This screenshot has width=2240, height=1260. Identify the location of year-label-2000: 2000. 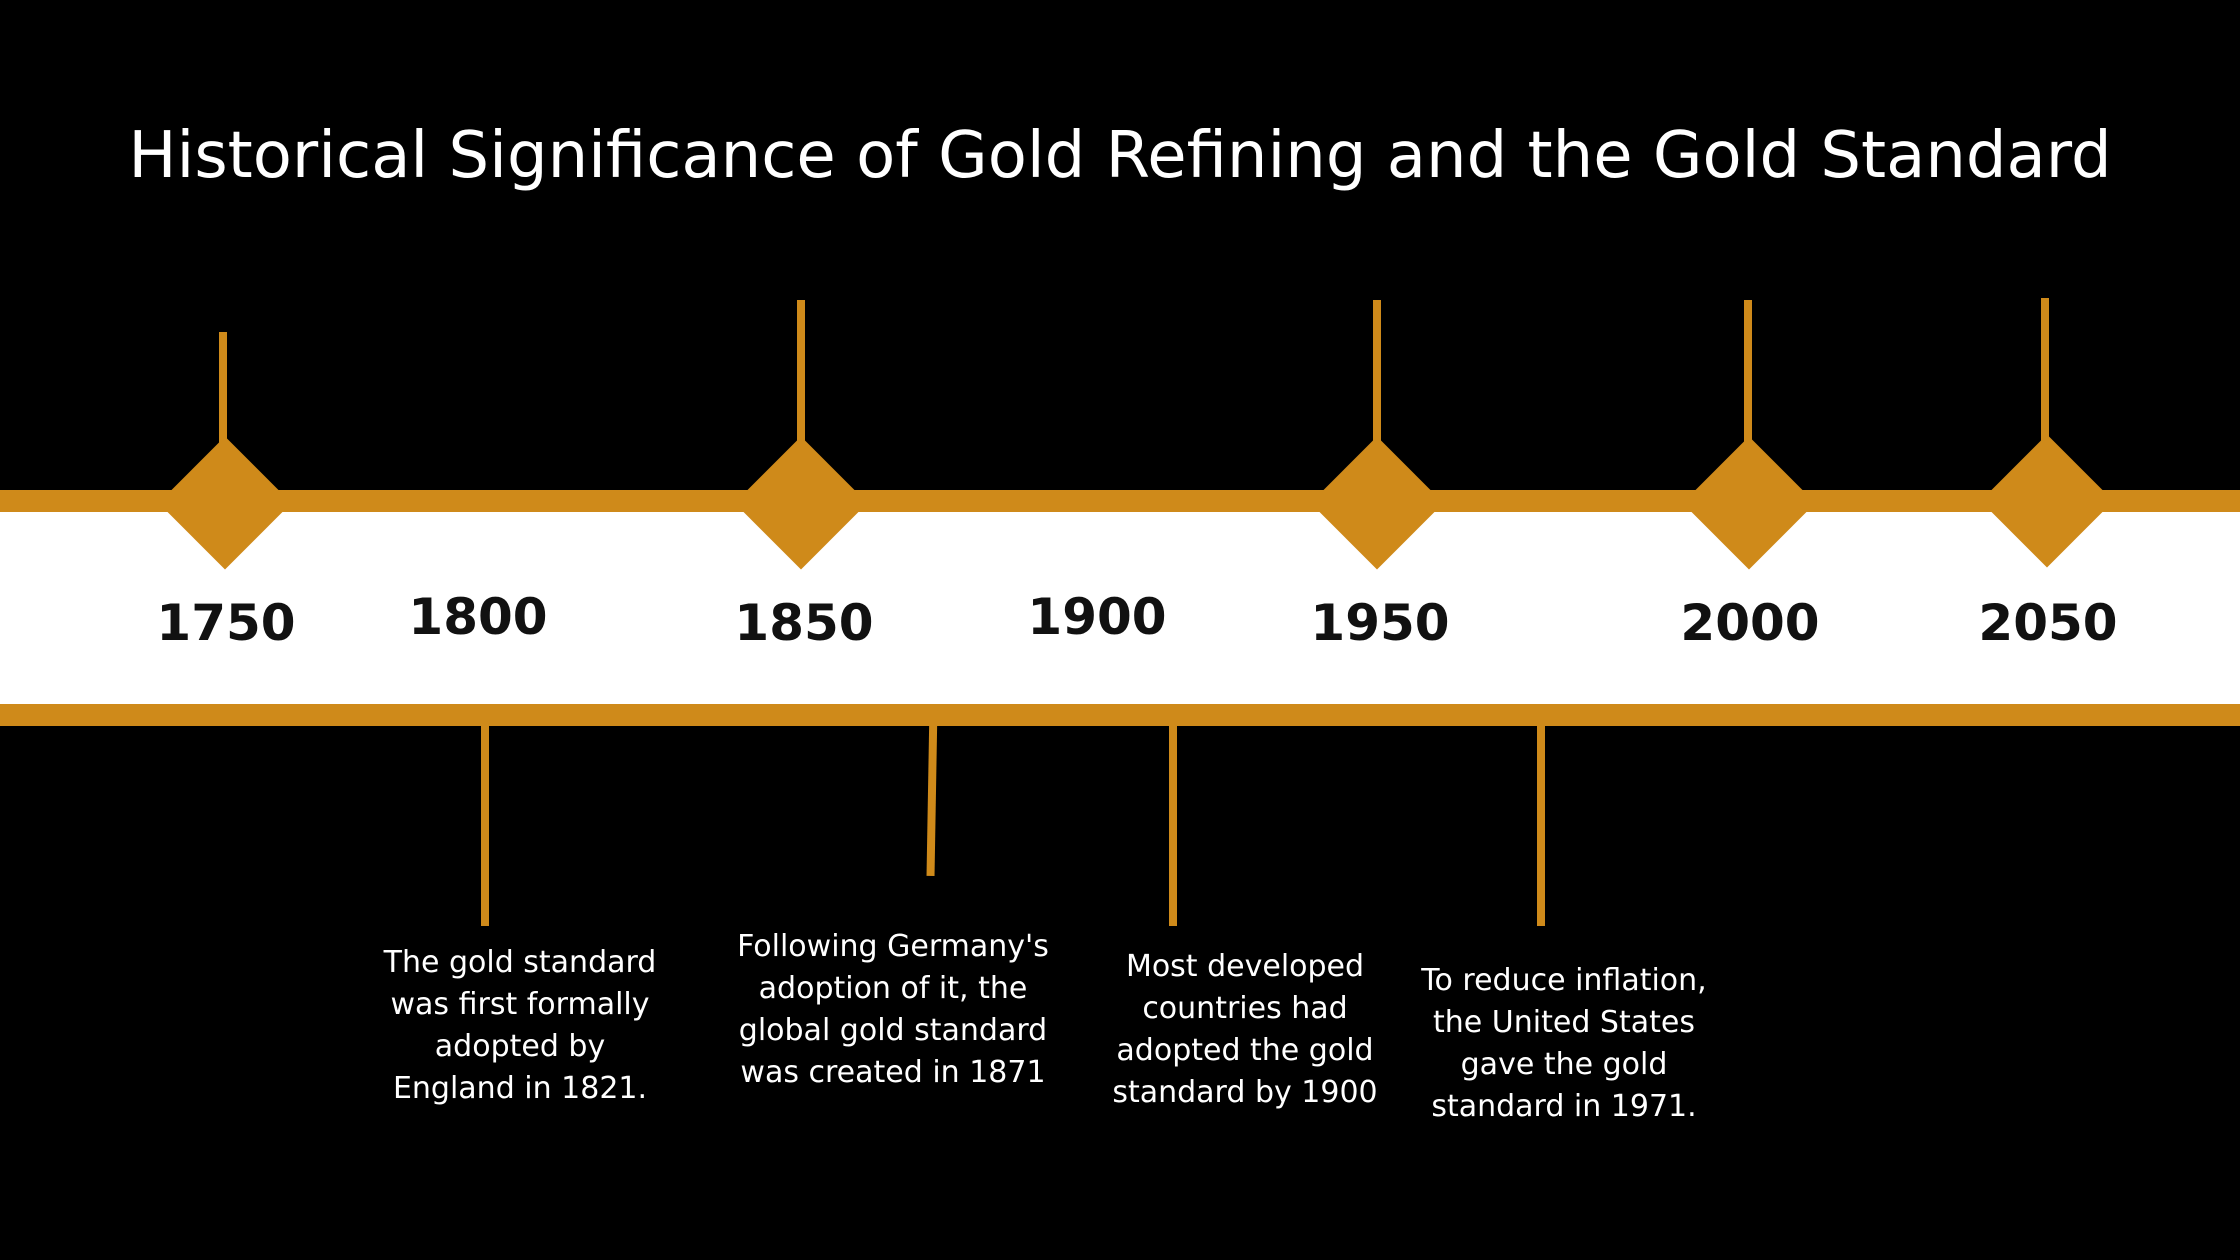
(1750, 623).